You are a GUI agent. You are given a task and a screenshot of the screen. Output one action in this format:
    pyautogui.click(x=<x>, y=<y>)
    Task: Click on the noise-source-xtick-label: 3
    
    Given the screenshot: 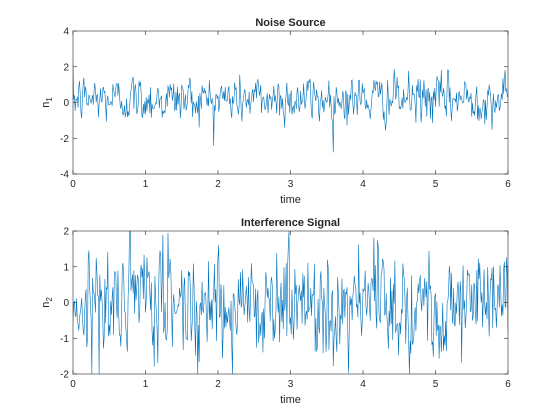 What is the action you would take?
    pyautogui.click(x=291, y=184)
    